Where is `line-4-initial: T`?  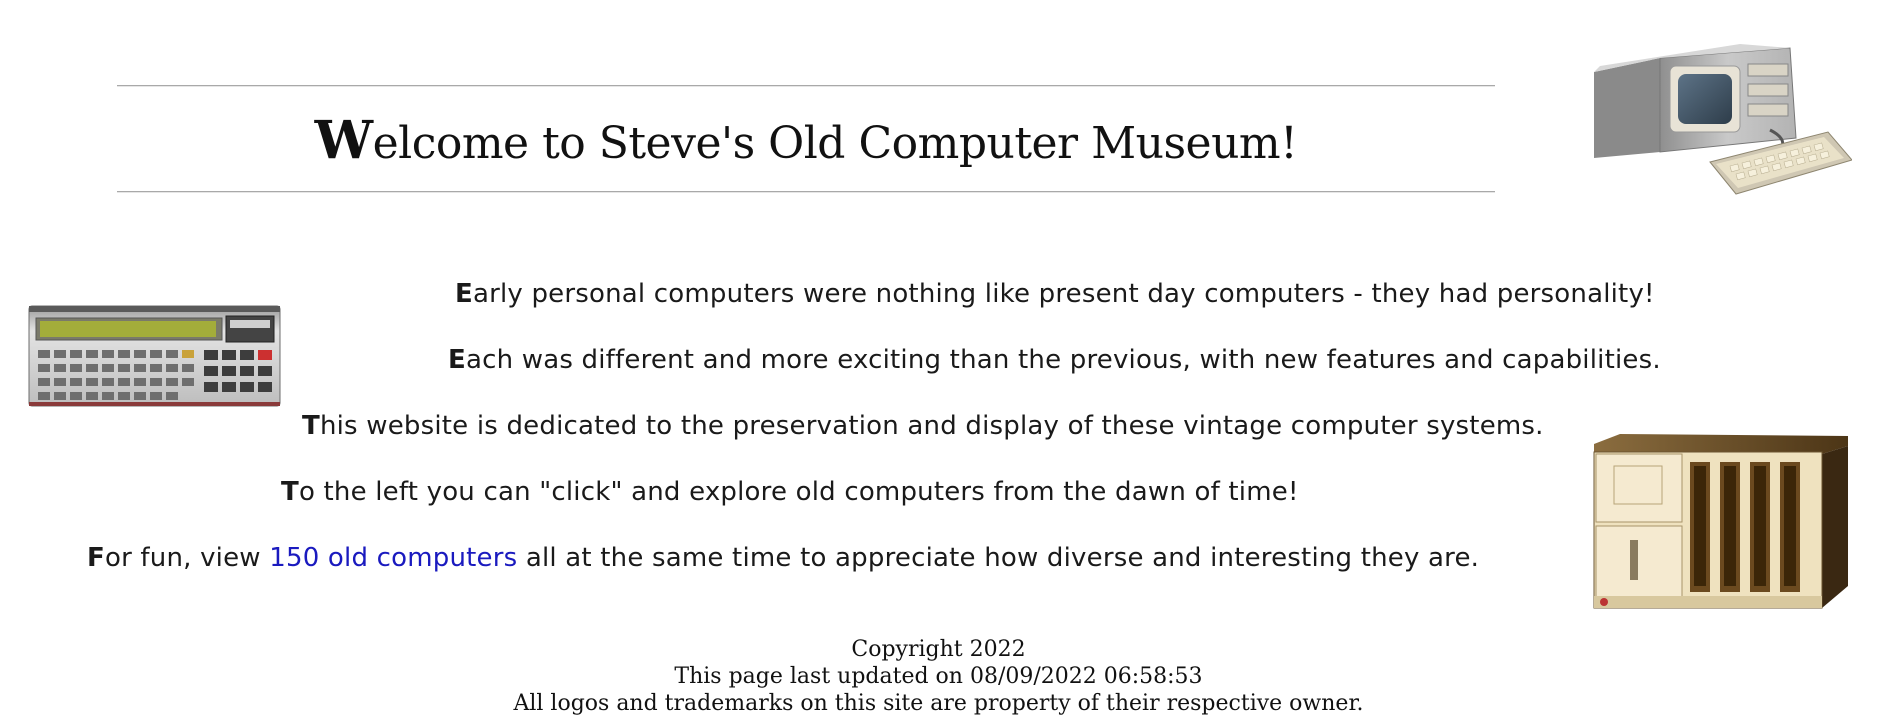
line-4-initial: T is located at coordinates (290, 492).